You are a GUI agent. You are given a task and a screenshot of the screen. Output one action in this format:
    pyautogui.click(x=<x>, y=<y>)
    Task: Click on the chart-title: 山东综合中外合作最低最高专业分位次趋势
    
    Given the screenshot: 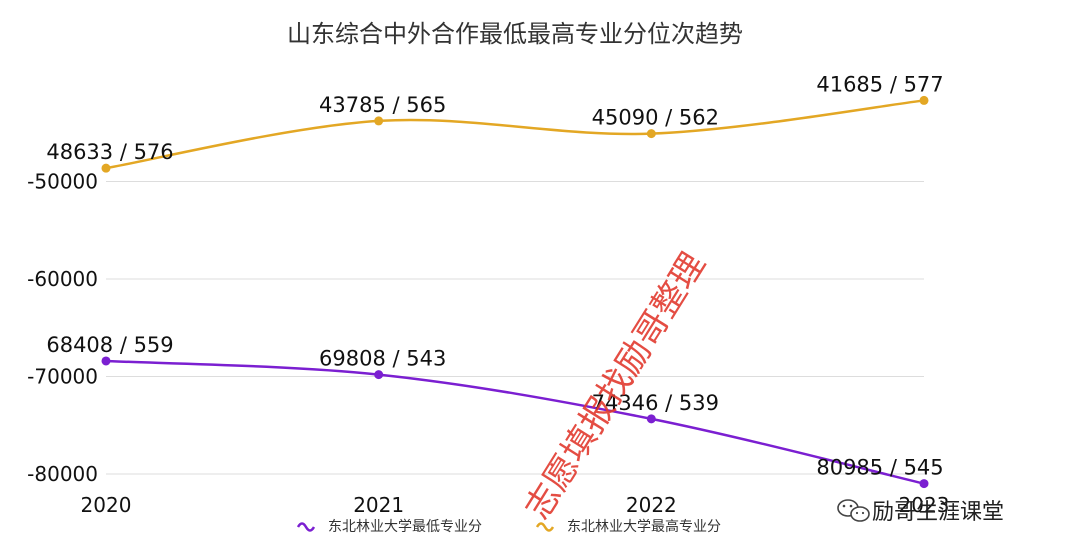 What is the action you would take?
    pyautogui.click(x=515, y=34)
    